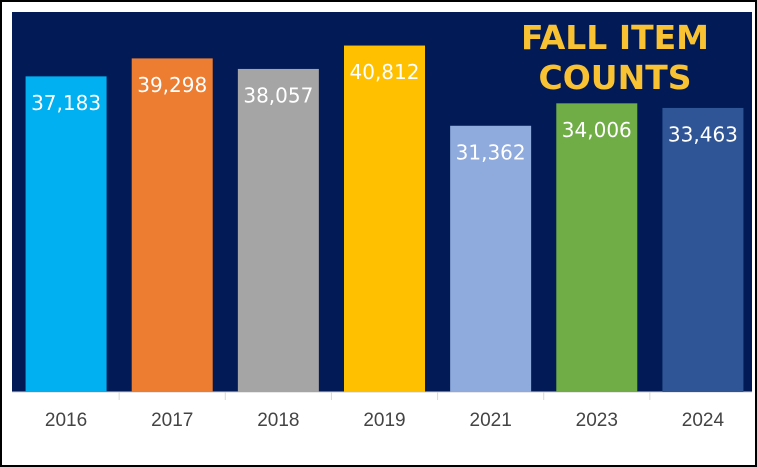 This screenshot has height=467, width=757. Describe the element at coordinates (384, 420) in the screenshot. I see `x-tick-label: 2019` at that location.